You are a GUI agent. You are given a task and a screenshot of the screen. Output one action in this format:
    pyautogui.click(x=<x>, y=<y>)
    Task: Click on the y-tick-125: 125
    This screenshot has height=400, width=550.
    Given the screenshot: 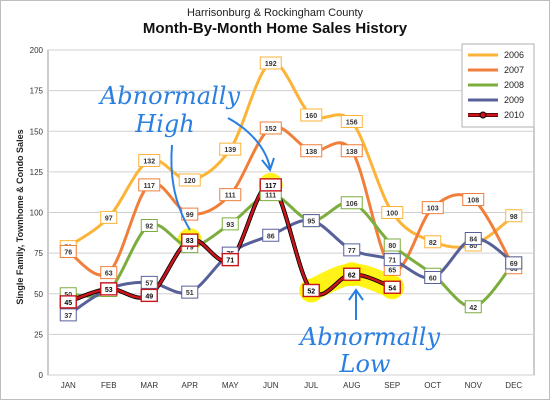 What is the action you would take?
    pyautogui.click(x=37, y=172)
    